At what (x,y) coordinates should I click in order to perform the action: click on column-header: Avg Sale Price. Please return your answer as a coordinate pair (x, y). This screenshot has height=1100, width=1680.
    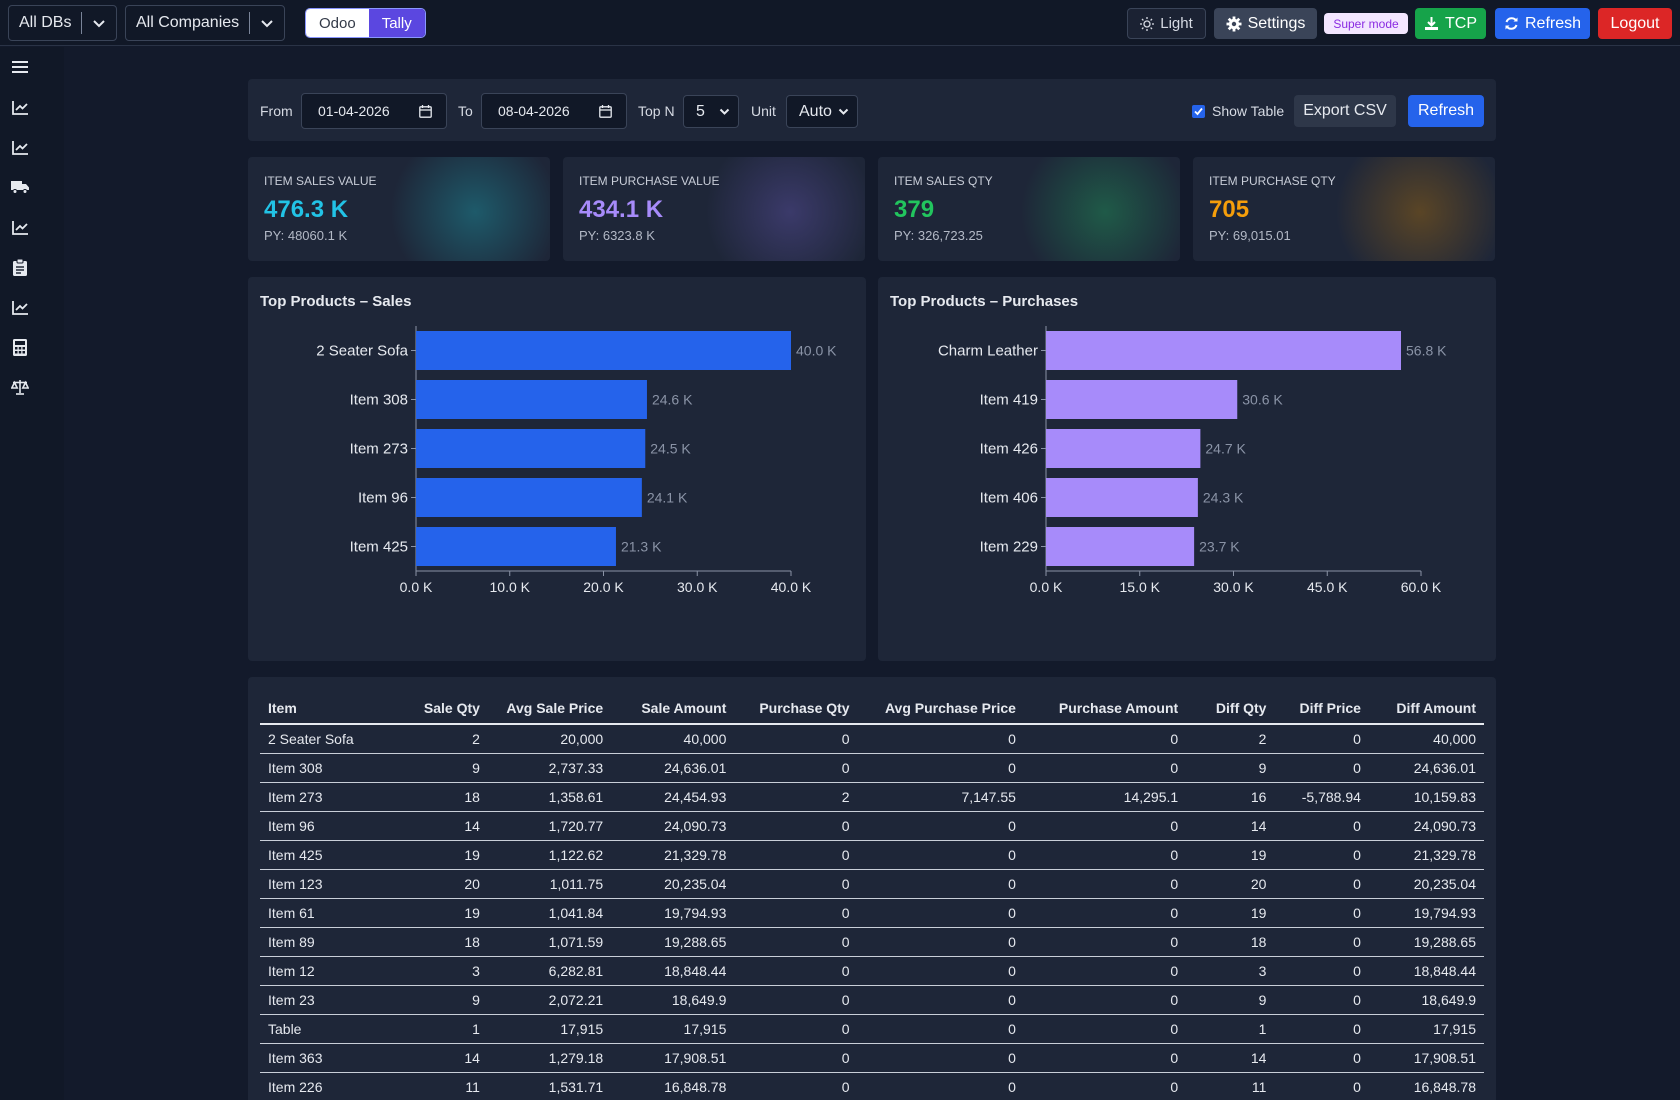
    Looking at the image, I should click on (549, 709).